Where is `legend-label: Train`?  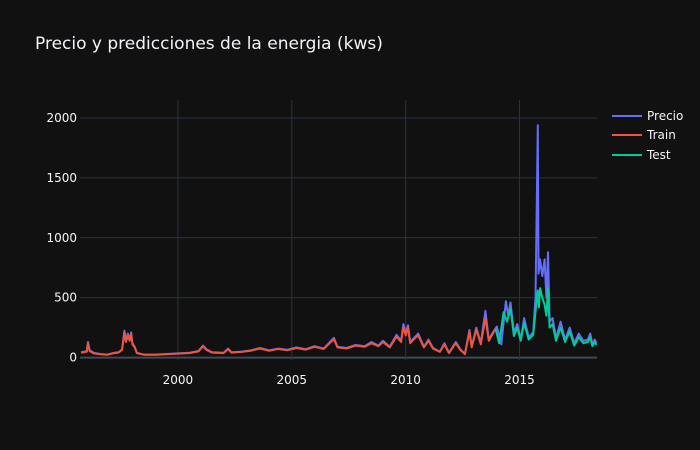 legend-label: Train is located at coordinates (661, 135).